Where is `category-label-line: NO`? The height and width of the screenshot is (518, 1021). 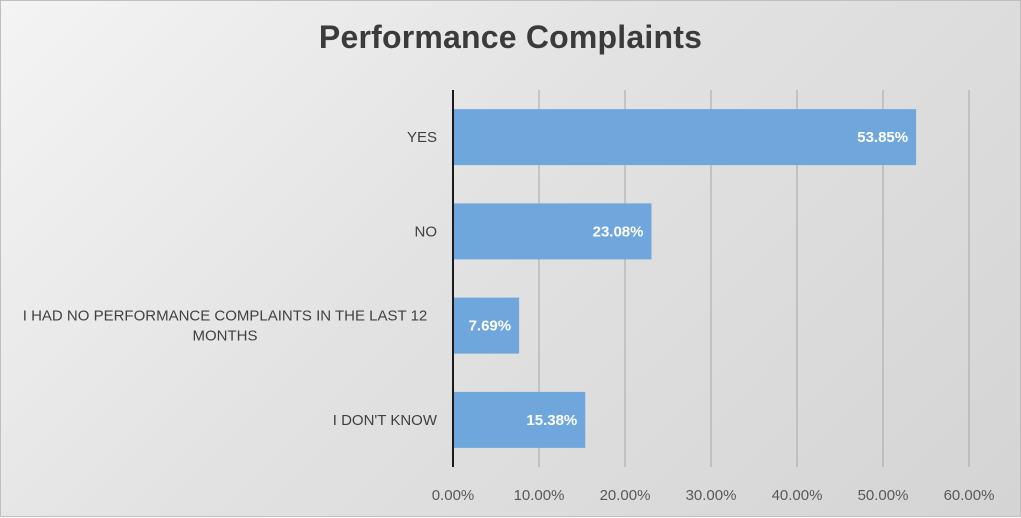 category-label-line: NO is located at coordinates (426, 231).